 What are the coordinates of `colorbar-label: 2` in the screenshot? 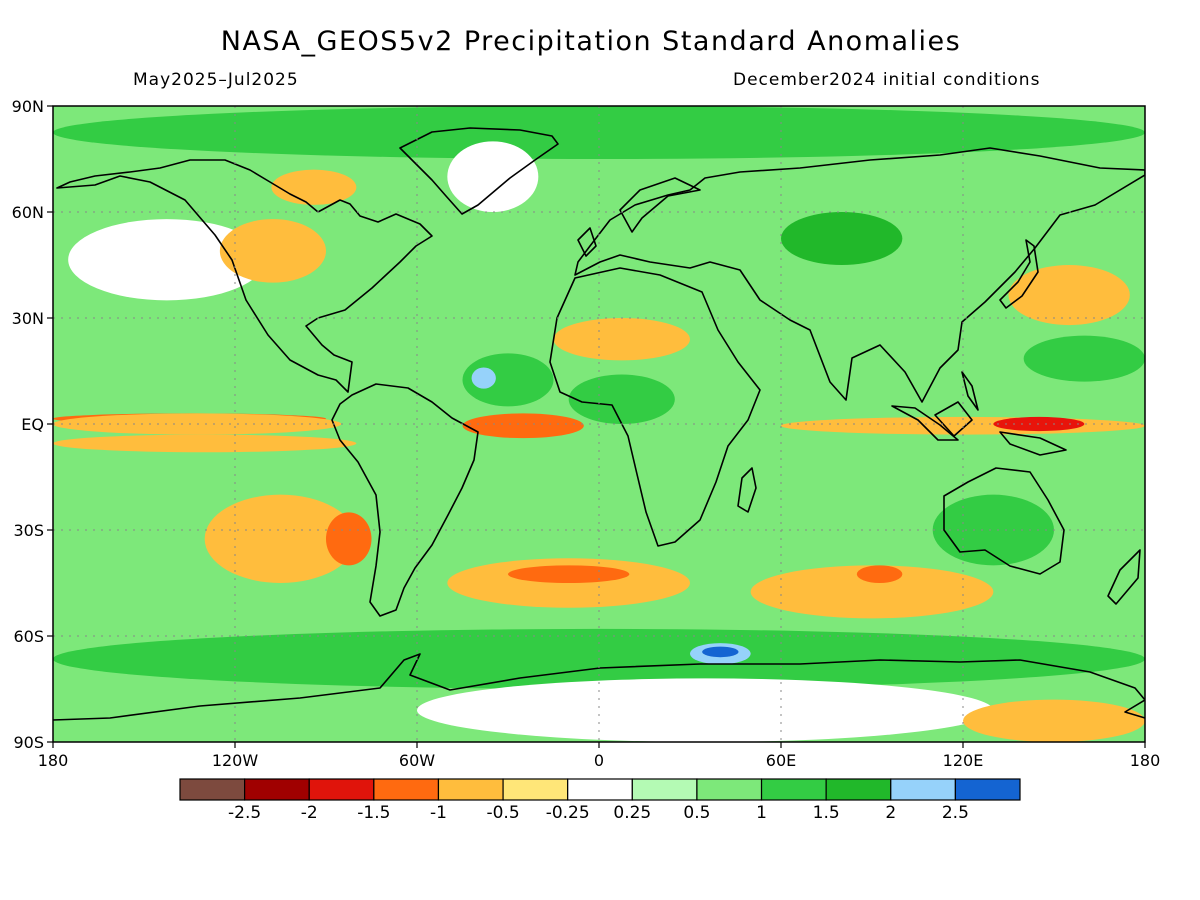 It's located at (890, 813).